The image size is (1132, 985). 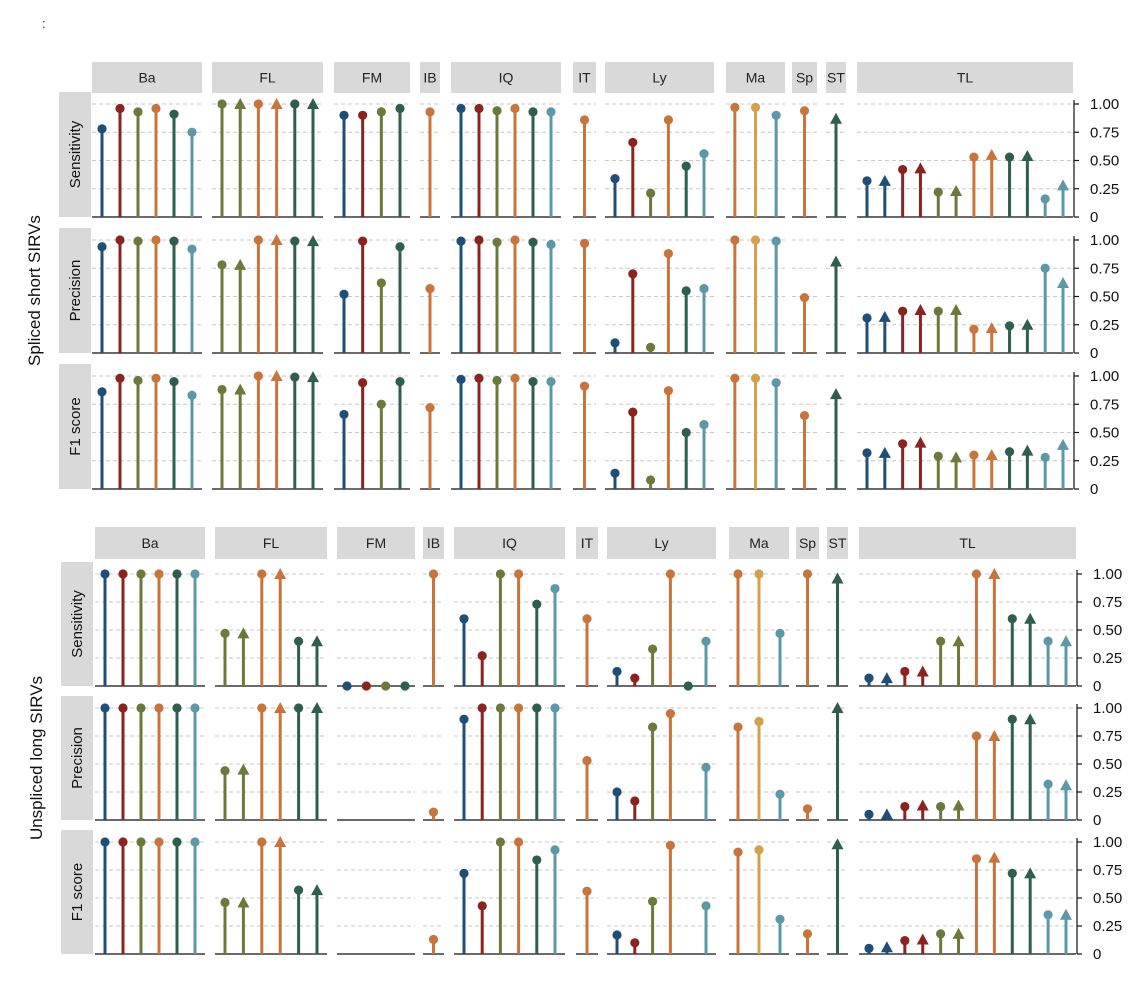 I want to click on tool-header-ST, so click(x=837, y=543).